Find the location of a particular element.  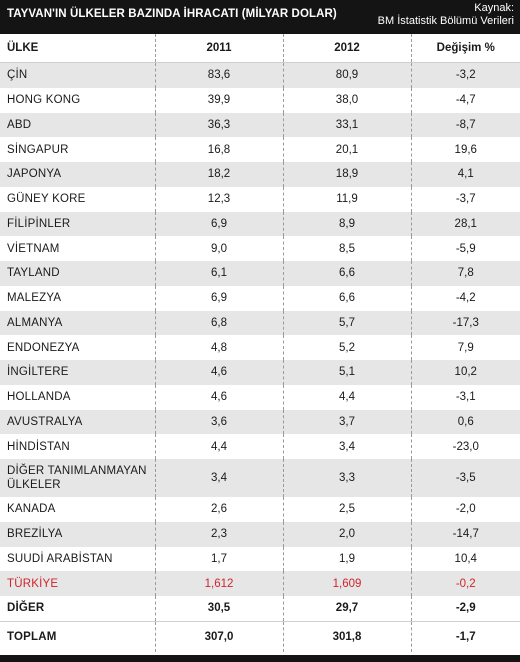

table-row: SİNGAPUR 16,8 20,1 19,6 is located at coordinates (260, 149).